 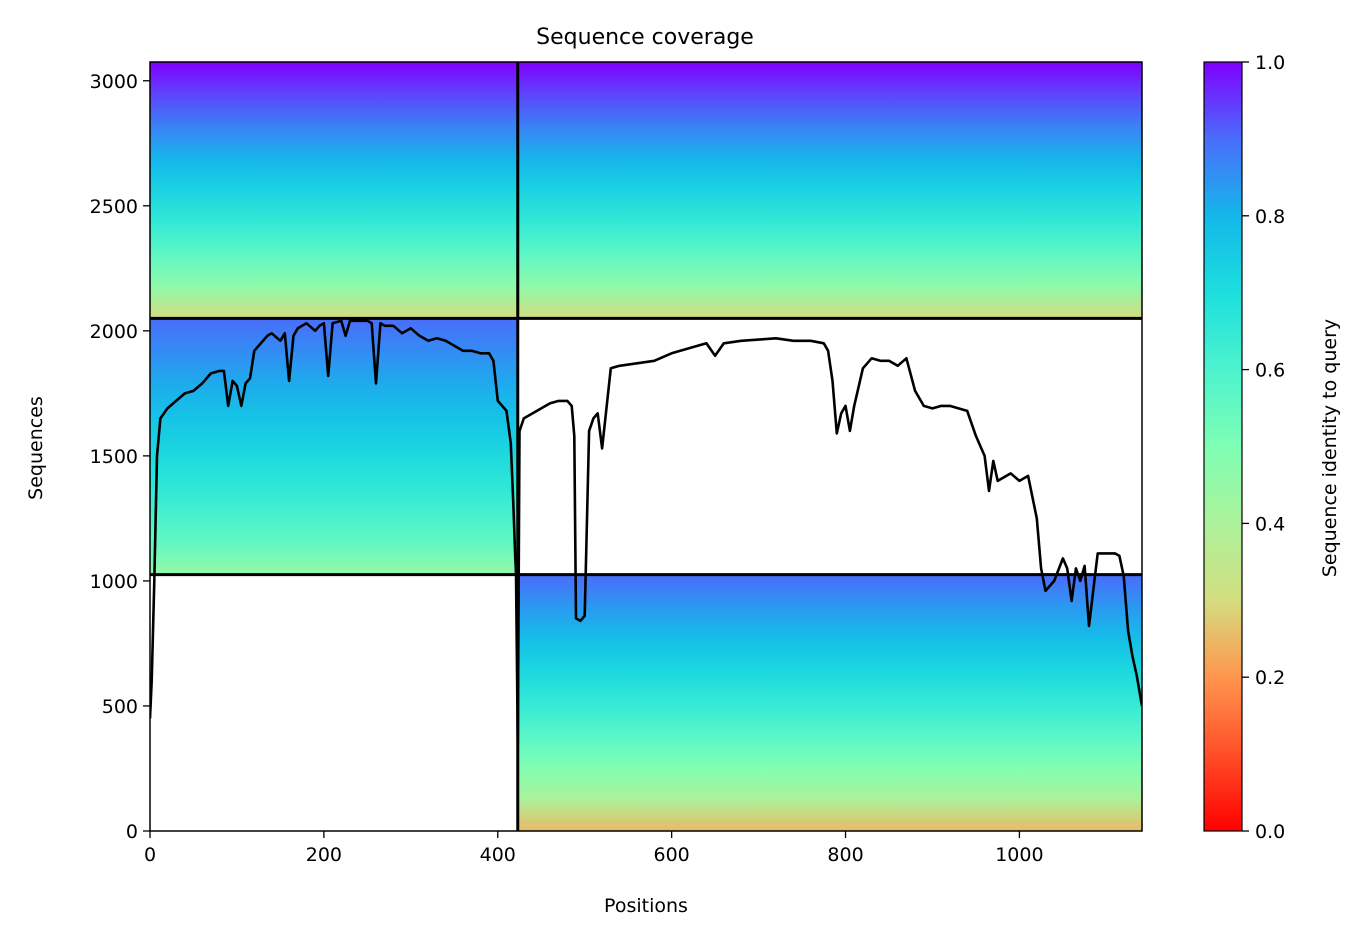 I want to click on colorbar-tick-label: 0.4, so click(x=1270, y=524).